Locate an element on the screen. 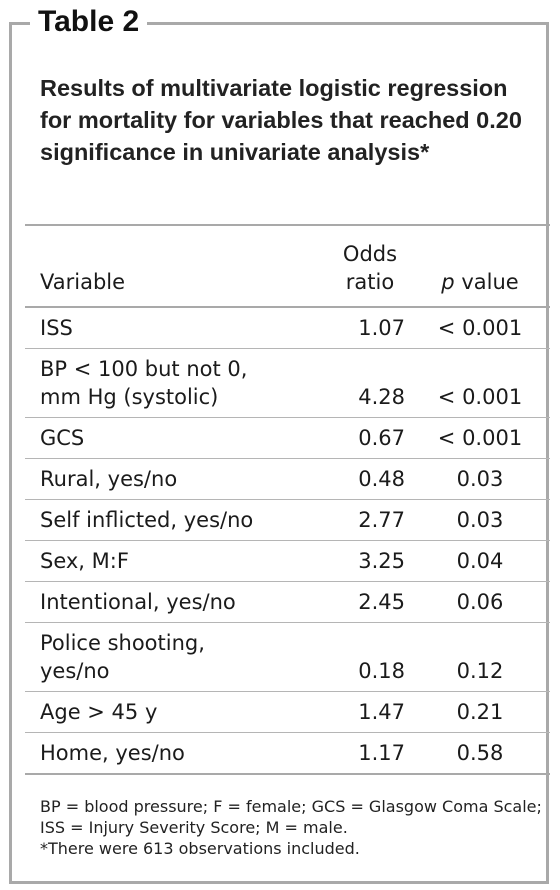 This screenshot has height=890, width=560. odds-ratio-cell: 1.47 is located at coordinates (381, 712).